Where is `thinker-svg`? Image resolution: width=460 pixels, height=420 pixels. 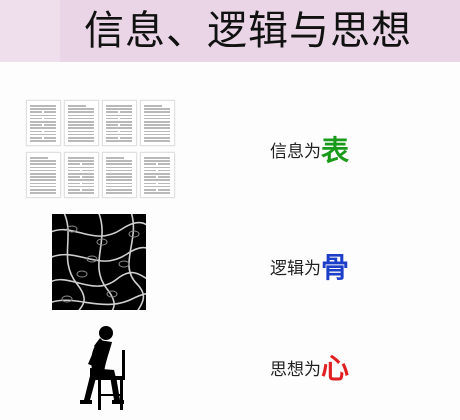
thinker-svg is located at coordinates (102, 368).